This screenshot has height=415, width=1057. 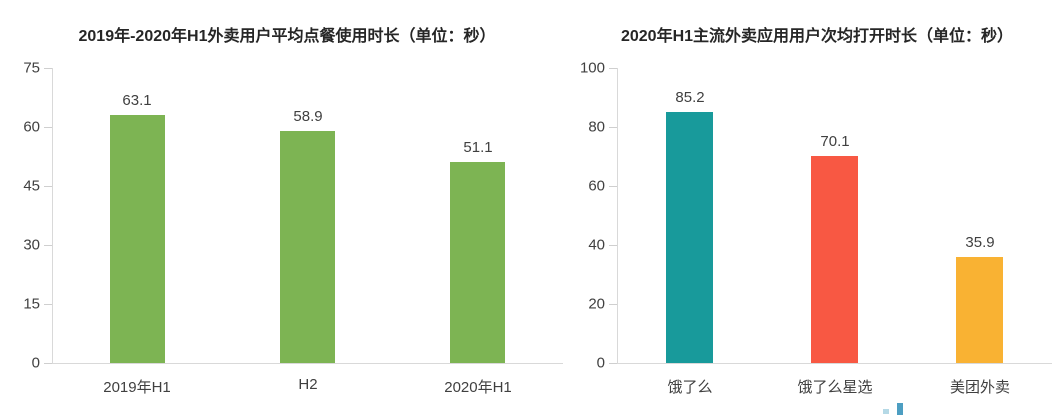 What do you see at coordinates (137, 387) in the screenshot?
I see `category-label: 2019年H1` at bounding box center [137, 387].